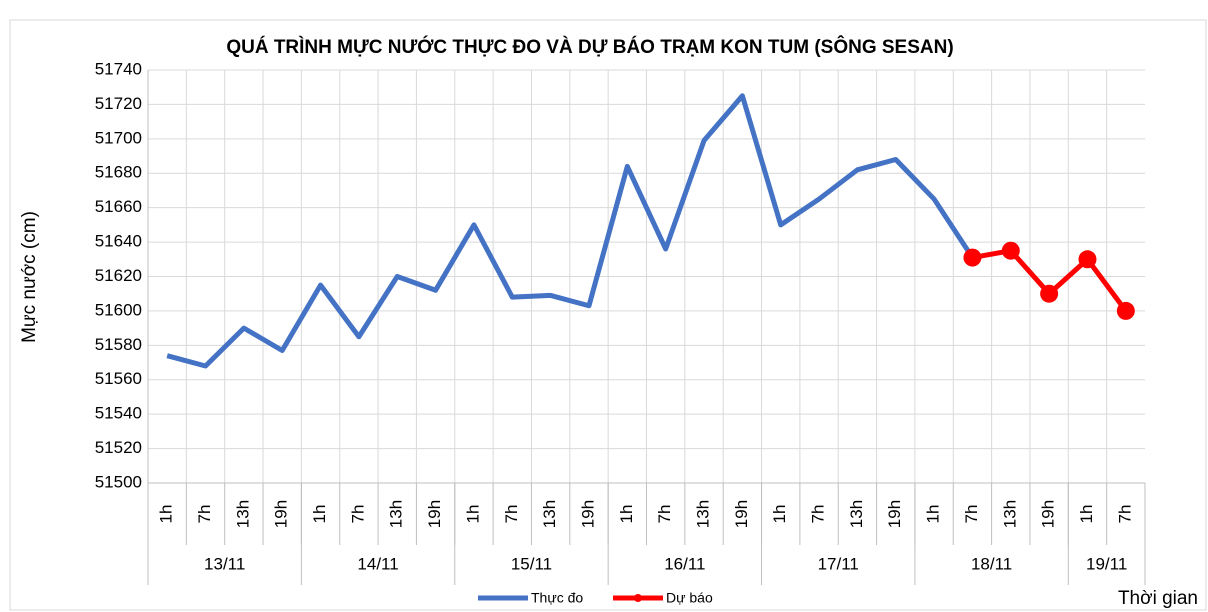 The height and width of the screenshot is (612, 1208). I want to click on group-label: 18/11, so click(991, 563).